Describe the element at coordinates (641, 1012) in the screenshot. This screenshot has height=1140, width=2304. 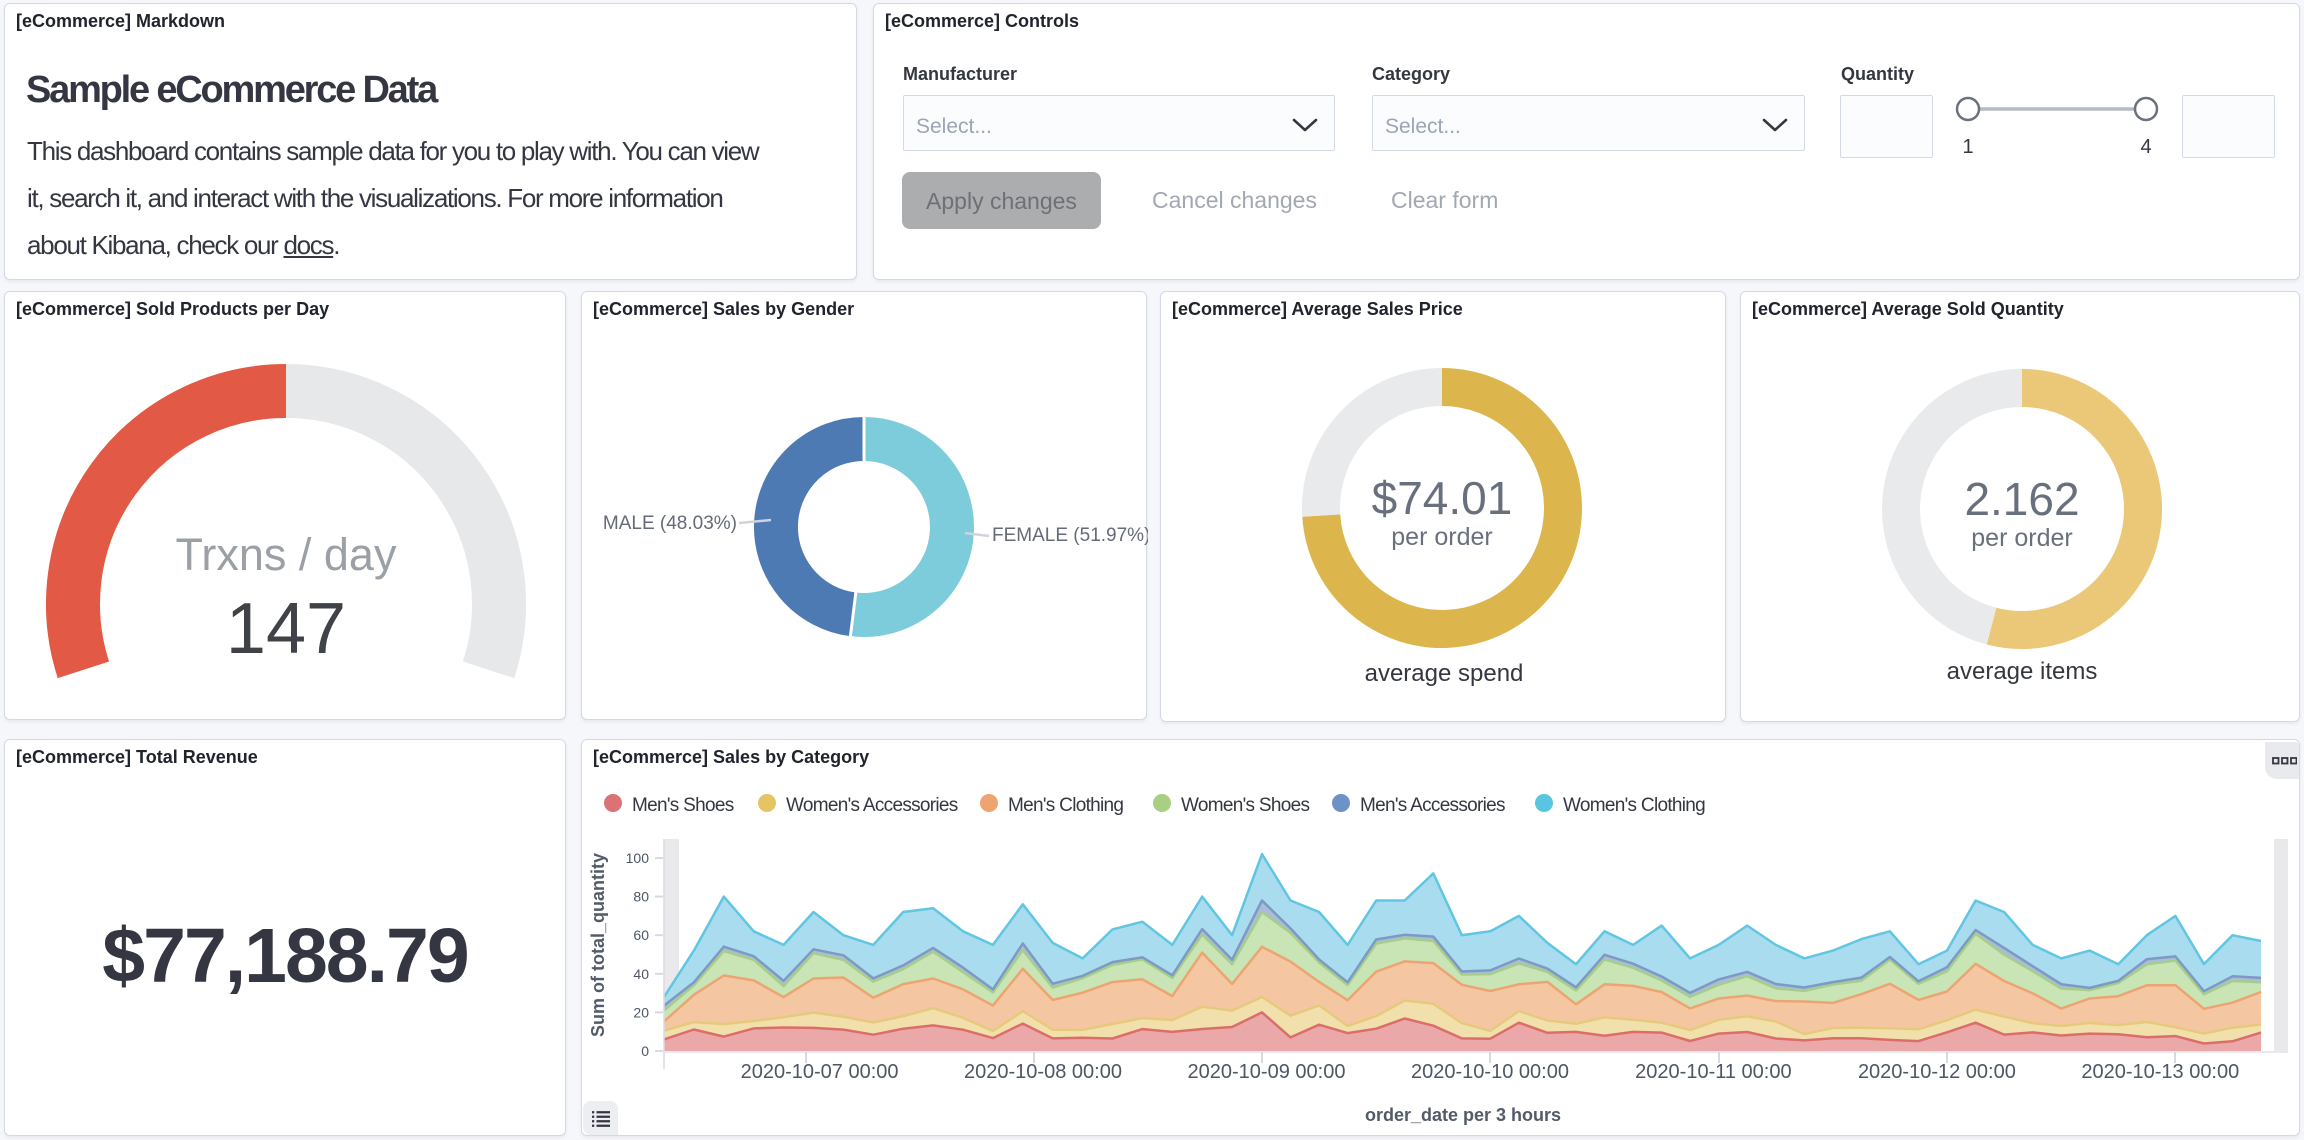
I see `svg-text: 20` at that location.